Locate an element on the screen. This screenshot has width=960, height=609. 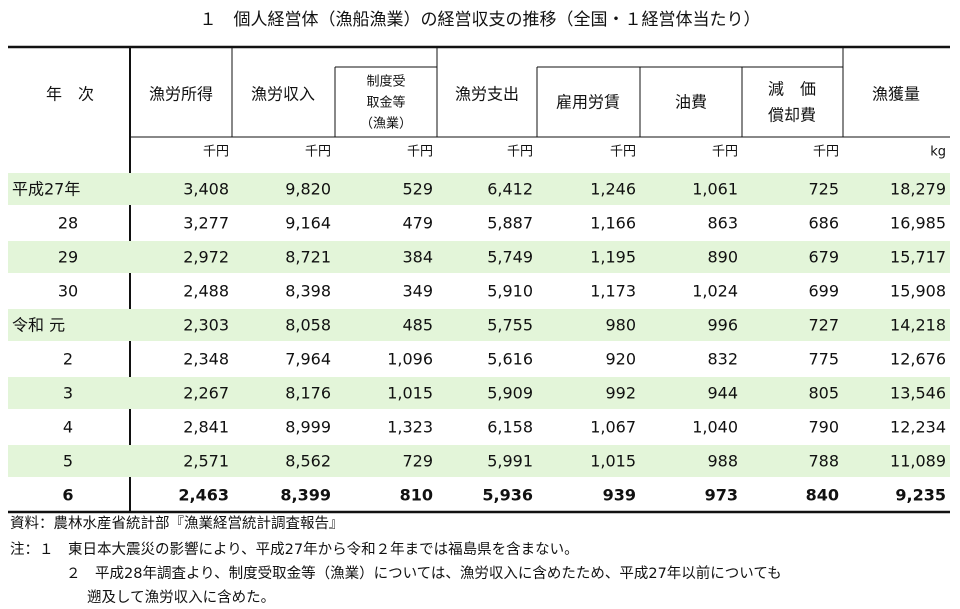
cell-value: 2,972 is located at coordinates (206, 257).